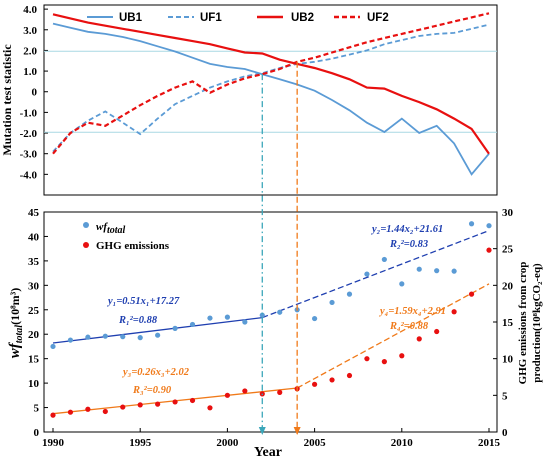 The image size is (550, 461). What do you see at coordinates (138, 320) in the screenshot?
I see `r1-label: R₁²=0.88` at bounding box center [138, 320].